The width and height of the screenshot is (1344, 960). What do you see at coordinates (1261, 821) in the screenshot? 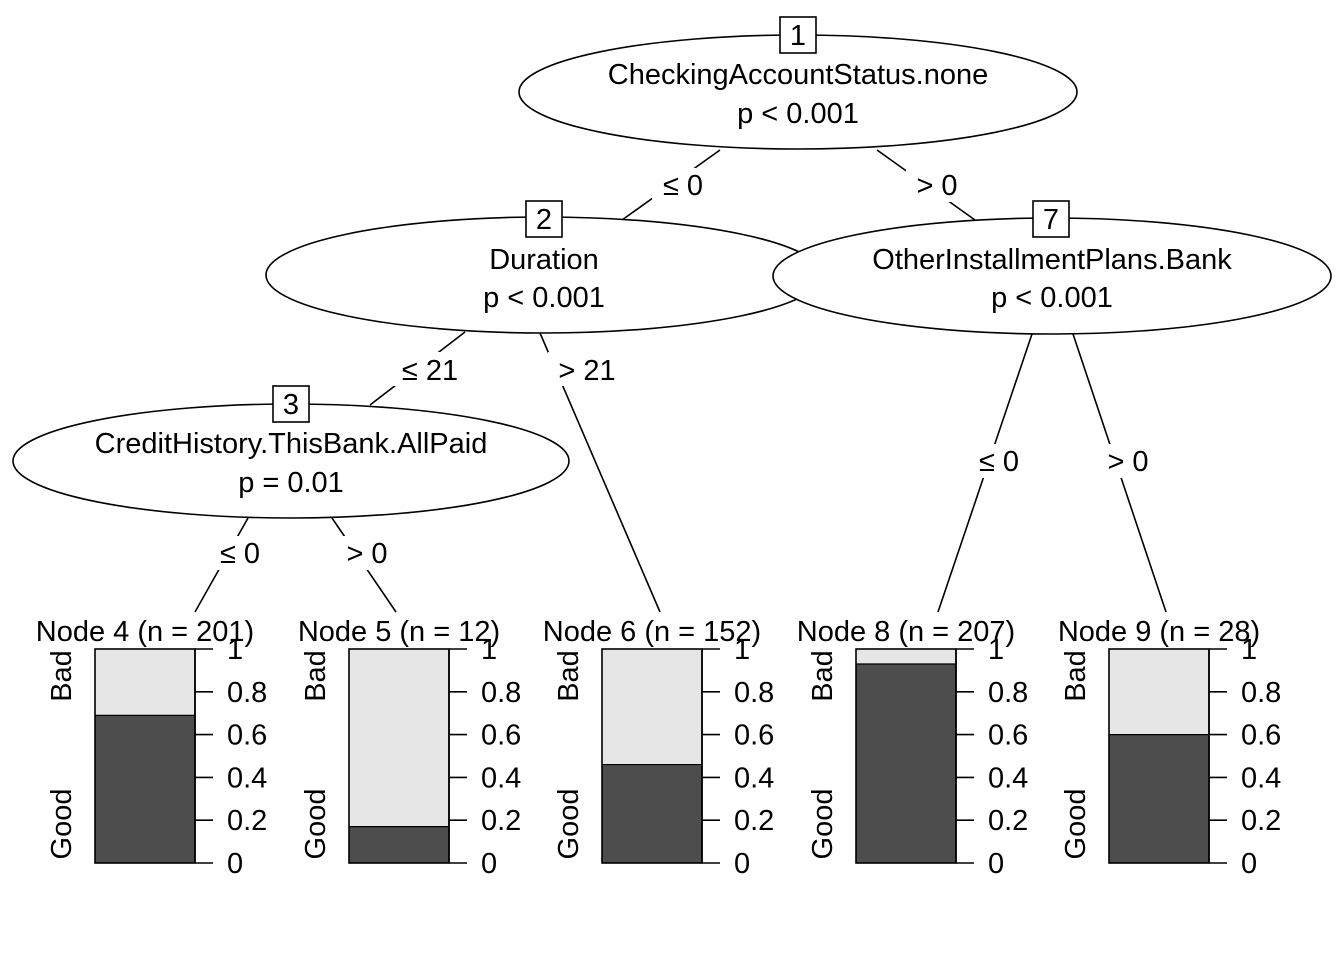
I see `node-9-tick-label: 0.2` at bounding box center [1261, 821].